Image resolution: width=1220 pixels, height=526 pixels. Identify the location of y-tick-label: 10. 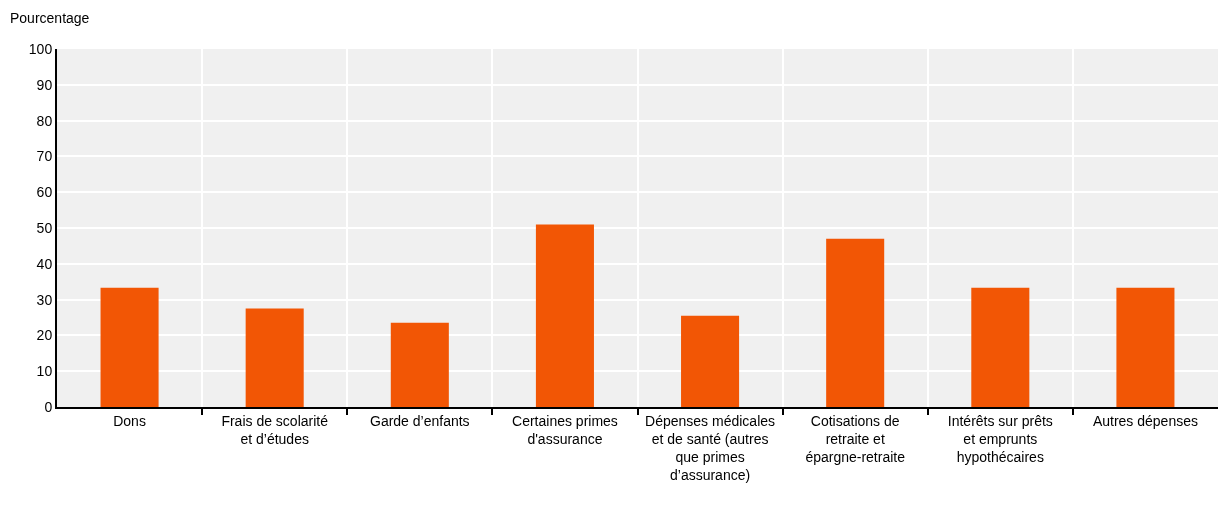
(44, 371).